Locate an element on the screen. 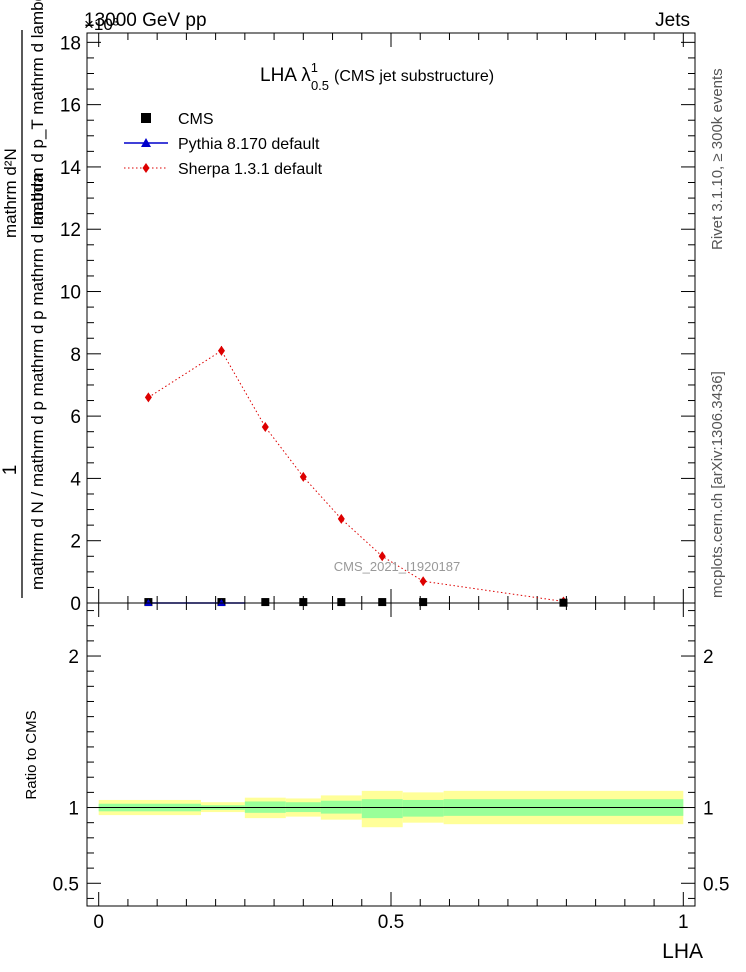  ratio-y-tick-label-right: 0.5 is located at coordinates (716, 884).